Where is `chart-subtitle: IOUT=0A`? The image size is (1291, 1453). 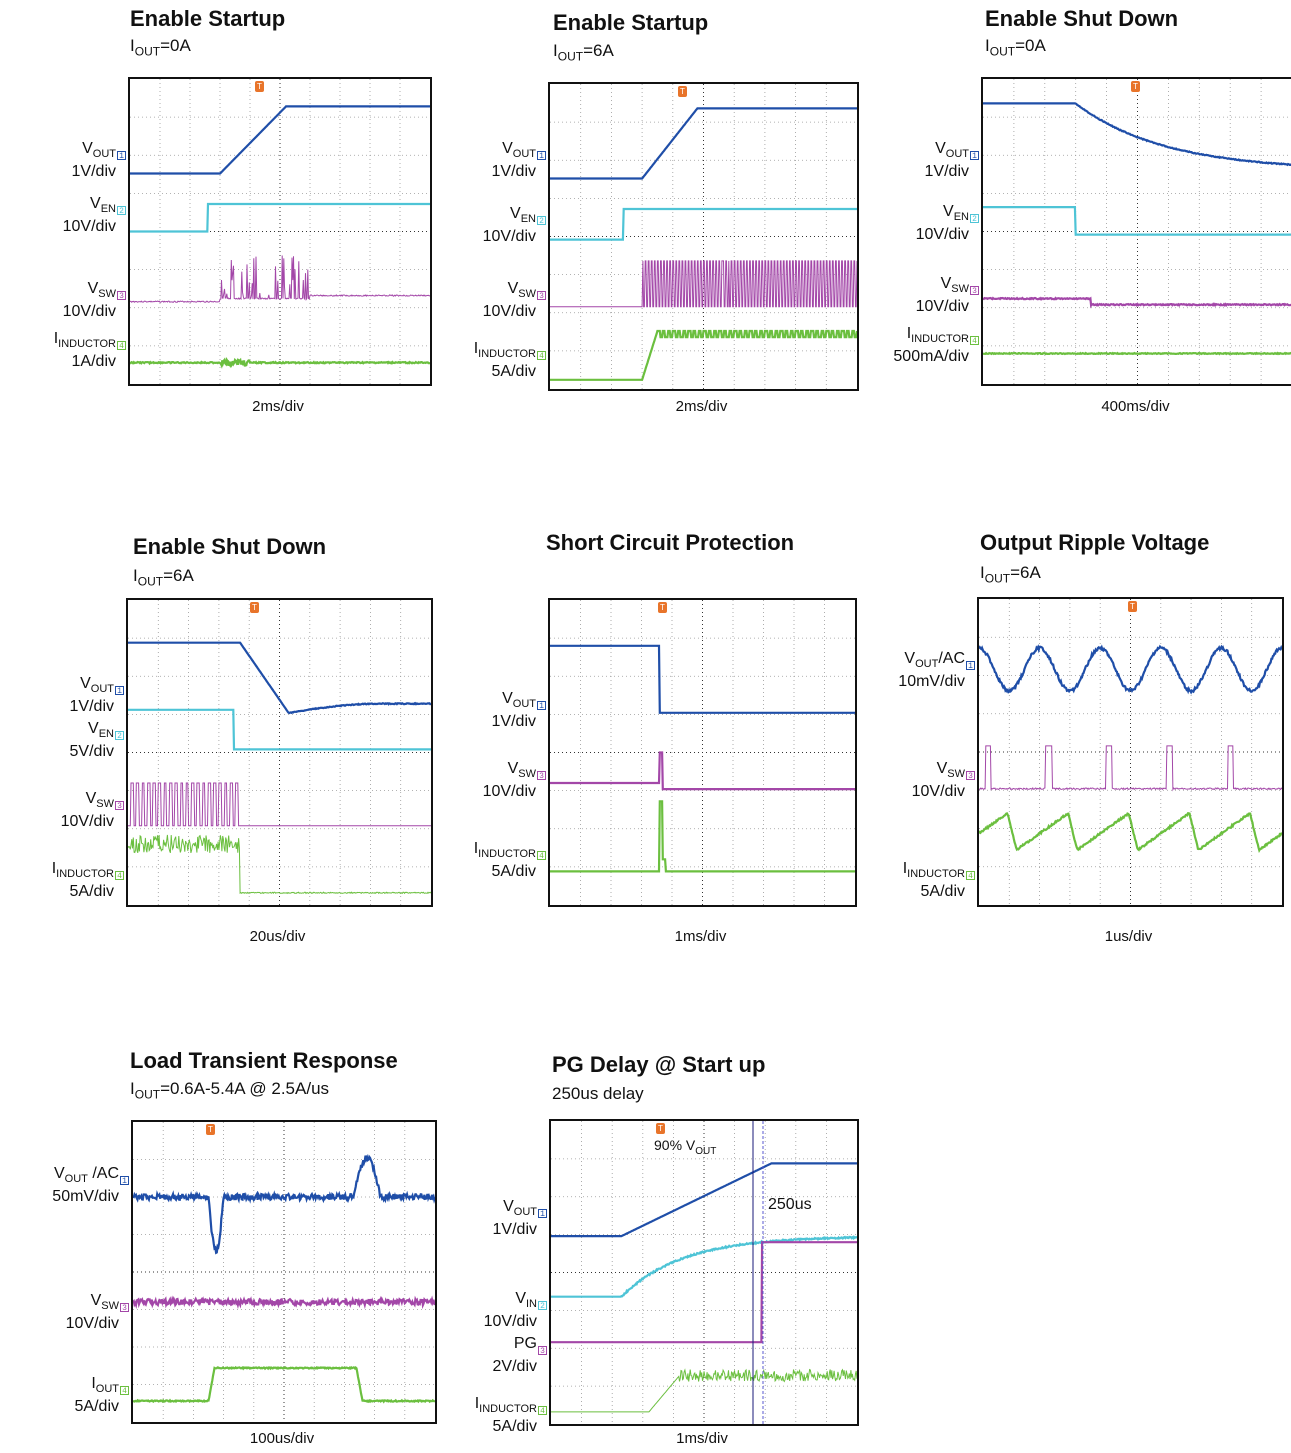
chart-subtitle: IOUT=0A is located at coordinates (160, 47).